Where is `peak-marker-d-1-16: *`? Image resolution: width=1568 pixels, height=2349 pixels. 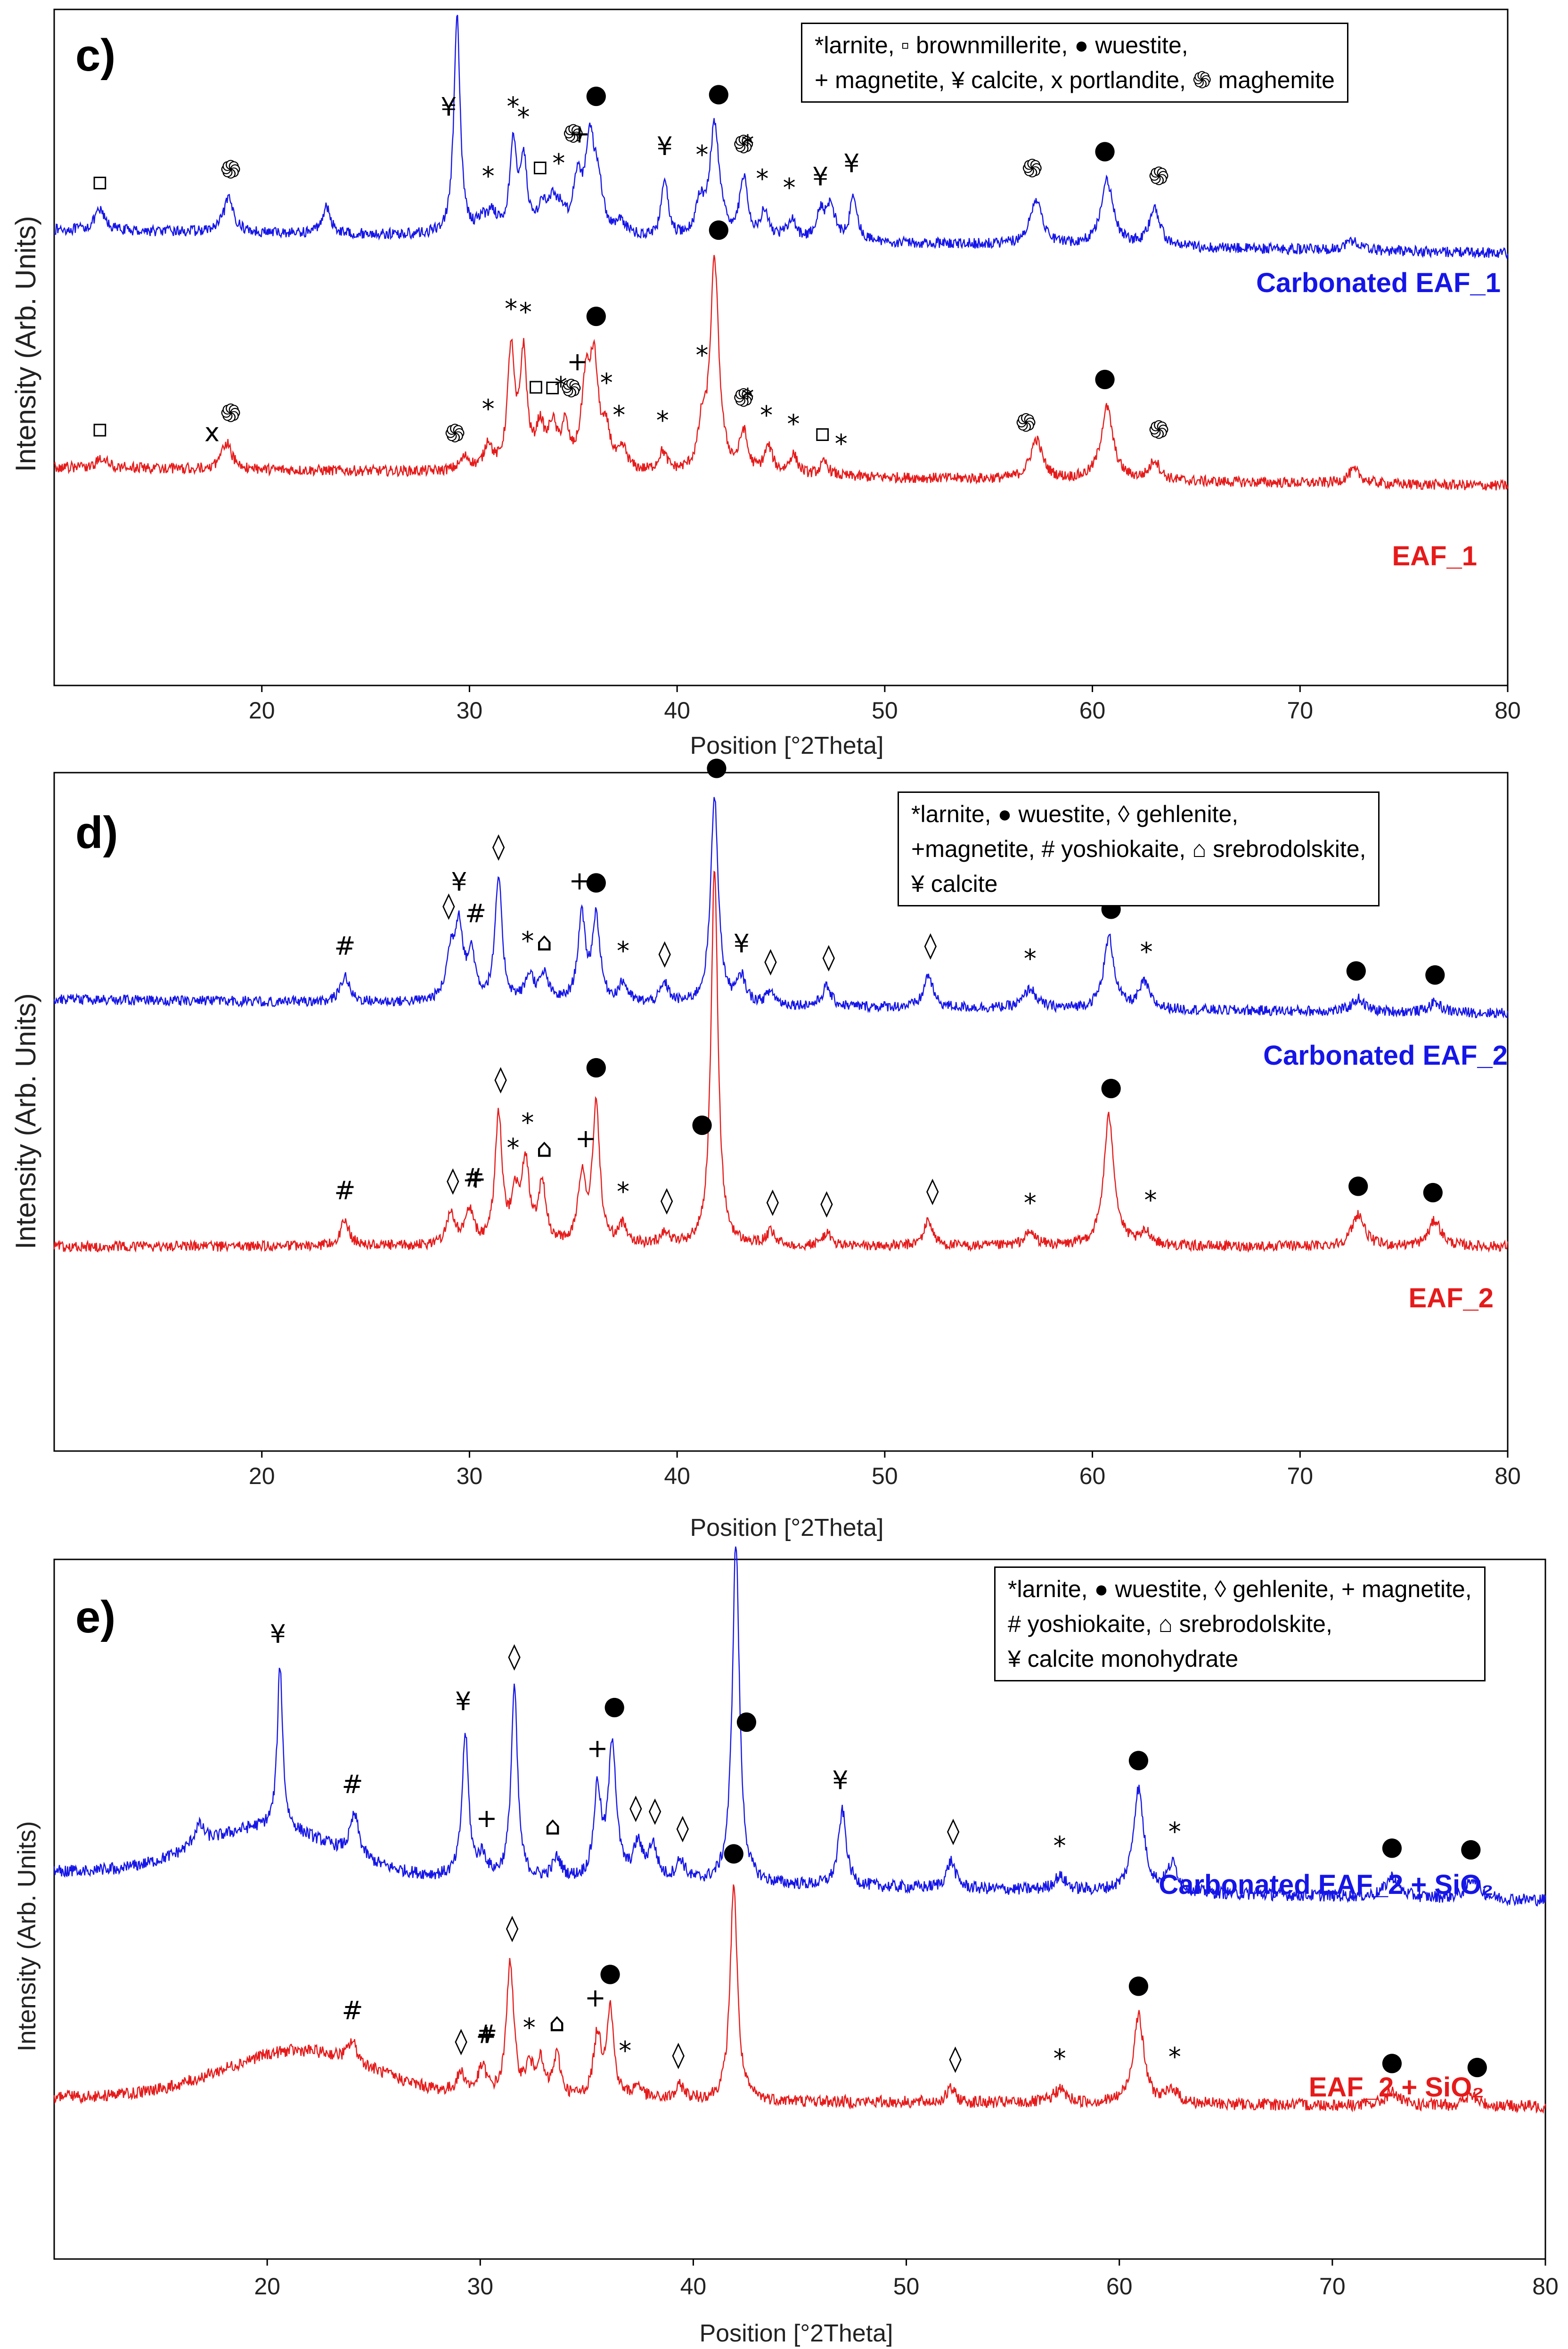
peak-marker-d-1-16: * is located at coordinates (1030, 1203).